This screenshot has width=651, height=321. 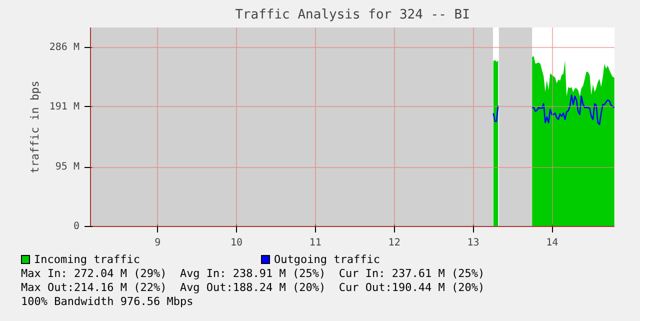 I want to click on x-tick-label: 10, so click(x=236, y=243).